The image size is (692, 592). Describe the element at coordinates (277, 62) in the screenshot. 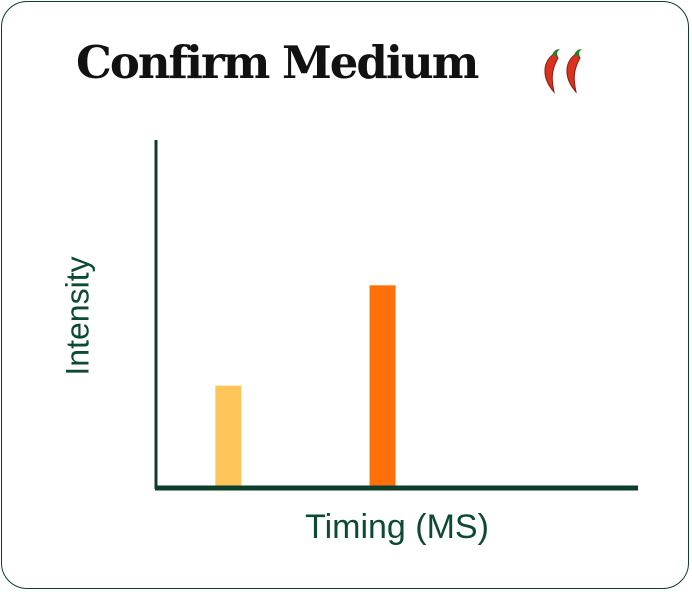

I see `chart-title: Confirm Medium` at that location.